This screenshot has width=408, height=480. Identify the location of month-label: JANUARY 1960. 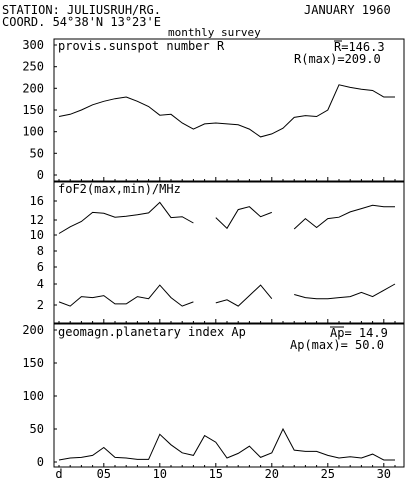
(347, 10).